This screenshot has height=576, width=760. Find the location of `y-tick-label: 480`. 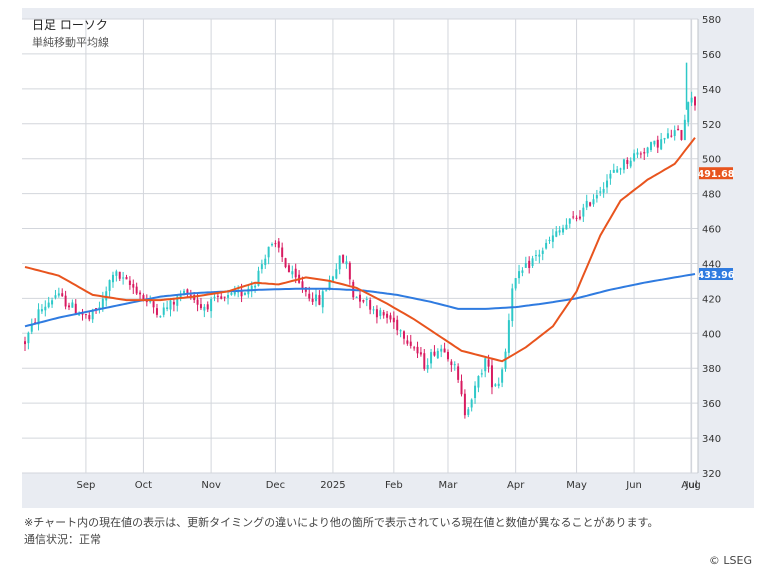

y-tick-label: 480 is located at coordinates (711, 195).